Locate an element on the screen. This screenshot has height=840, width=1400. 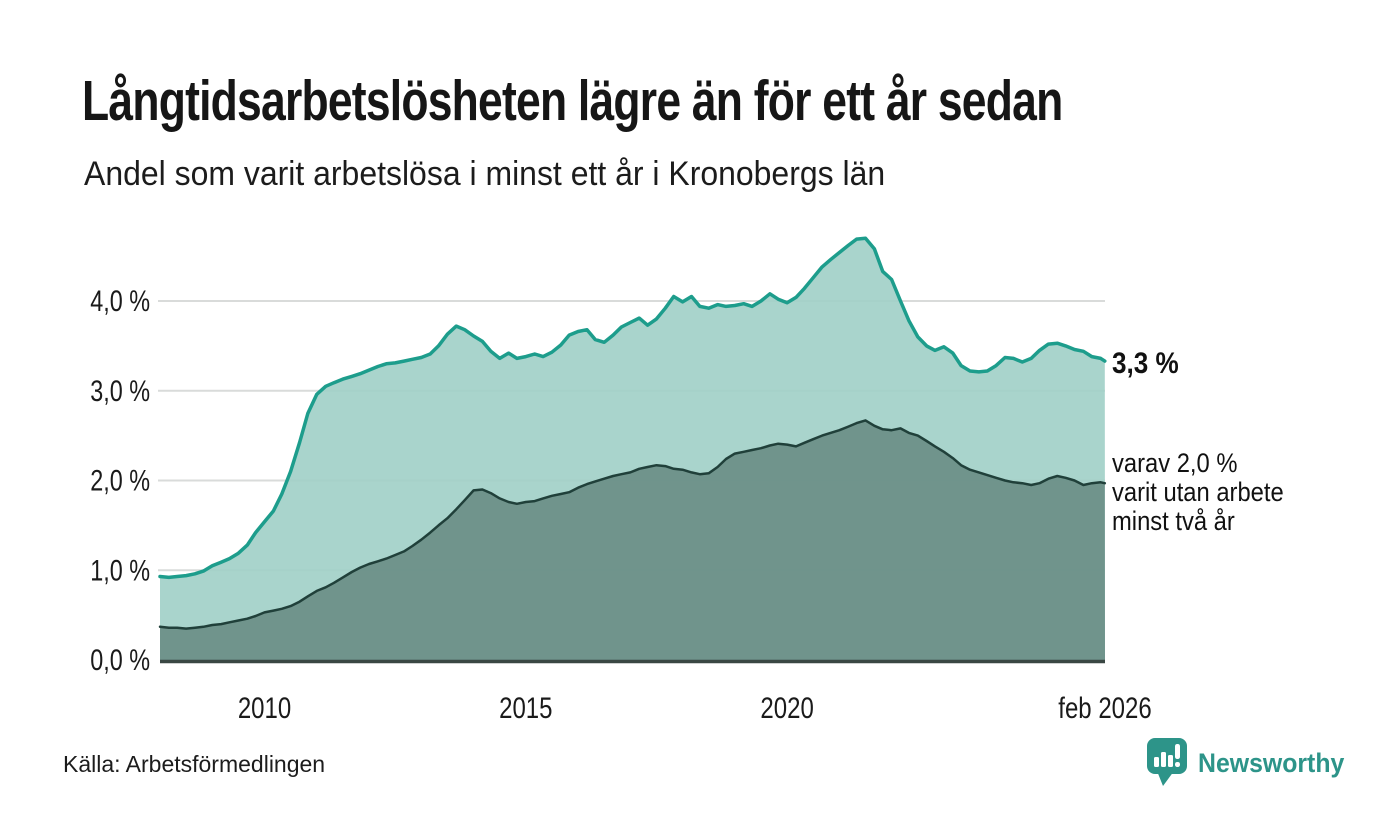
brand-name: Newsworthy is located at coordinates (1271, 762).